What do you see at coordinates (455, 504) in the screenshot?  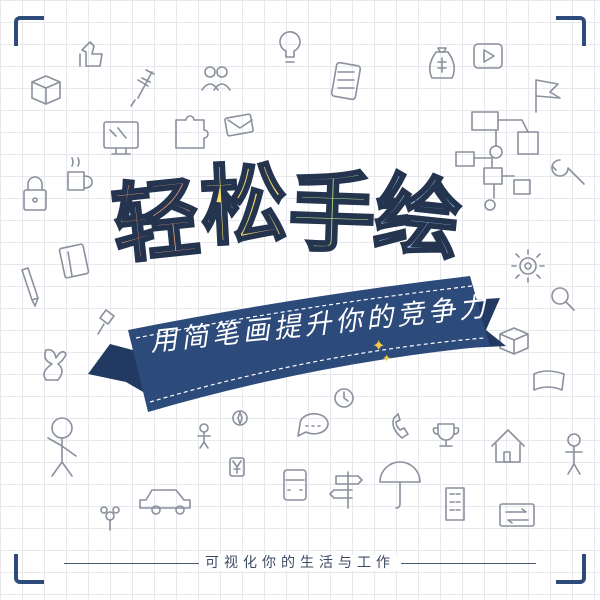 I see `building-icon` at bounding box center [455, 504].